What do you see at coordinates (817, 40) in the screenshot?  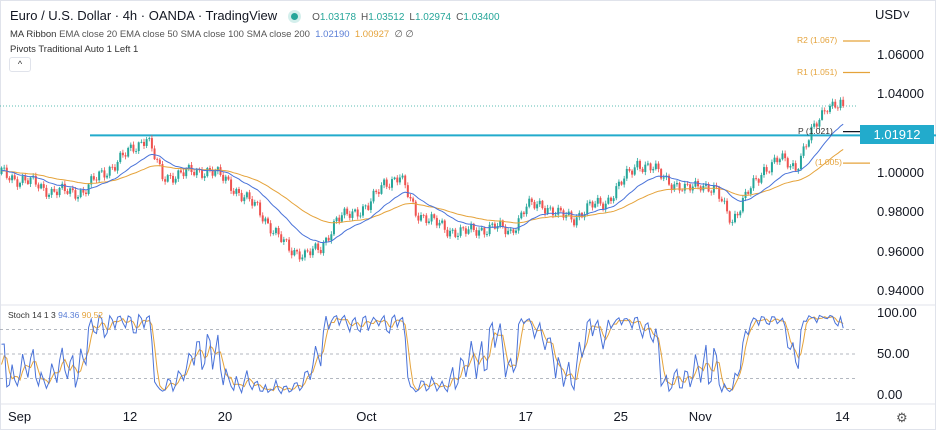 I see `pivot-label: R2 (1.067)` at bounding box center [817, 40].